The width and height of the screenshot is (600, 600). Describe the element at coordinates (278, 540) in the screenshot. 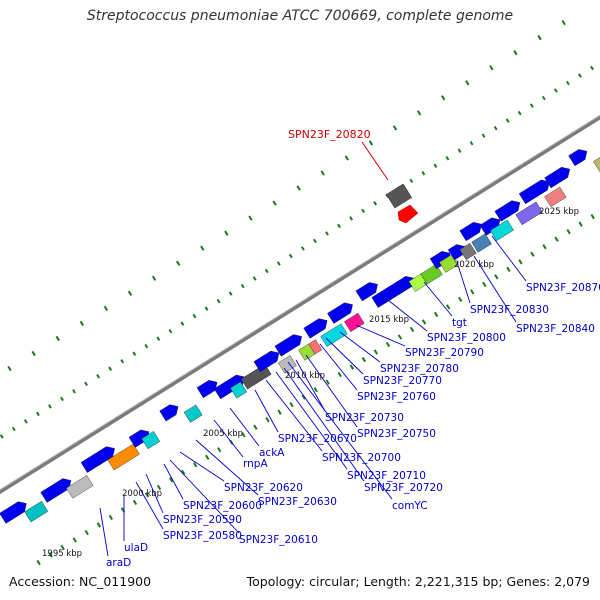

I see `gene-label: SPN23F_20610` at that location.